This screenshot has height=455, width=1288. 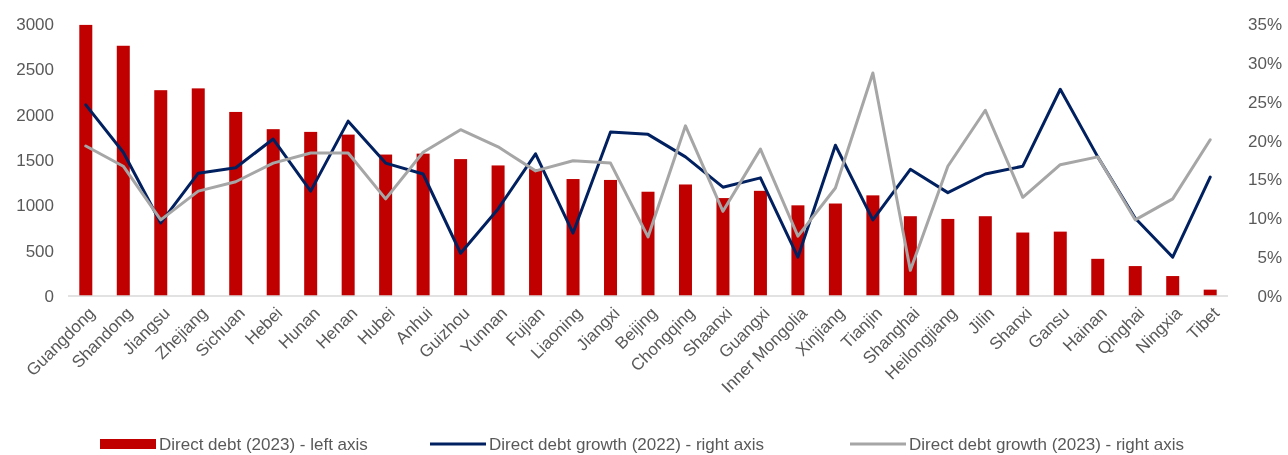 What do you see at coordinates (35, 24) in the screenshot?
I see `y-tick-label: 3000` at bounding box center [35, 24].